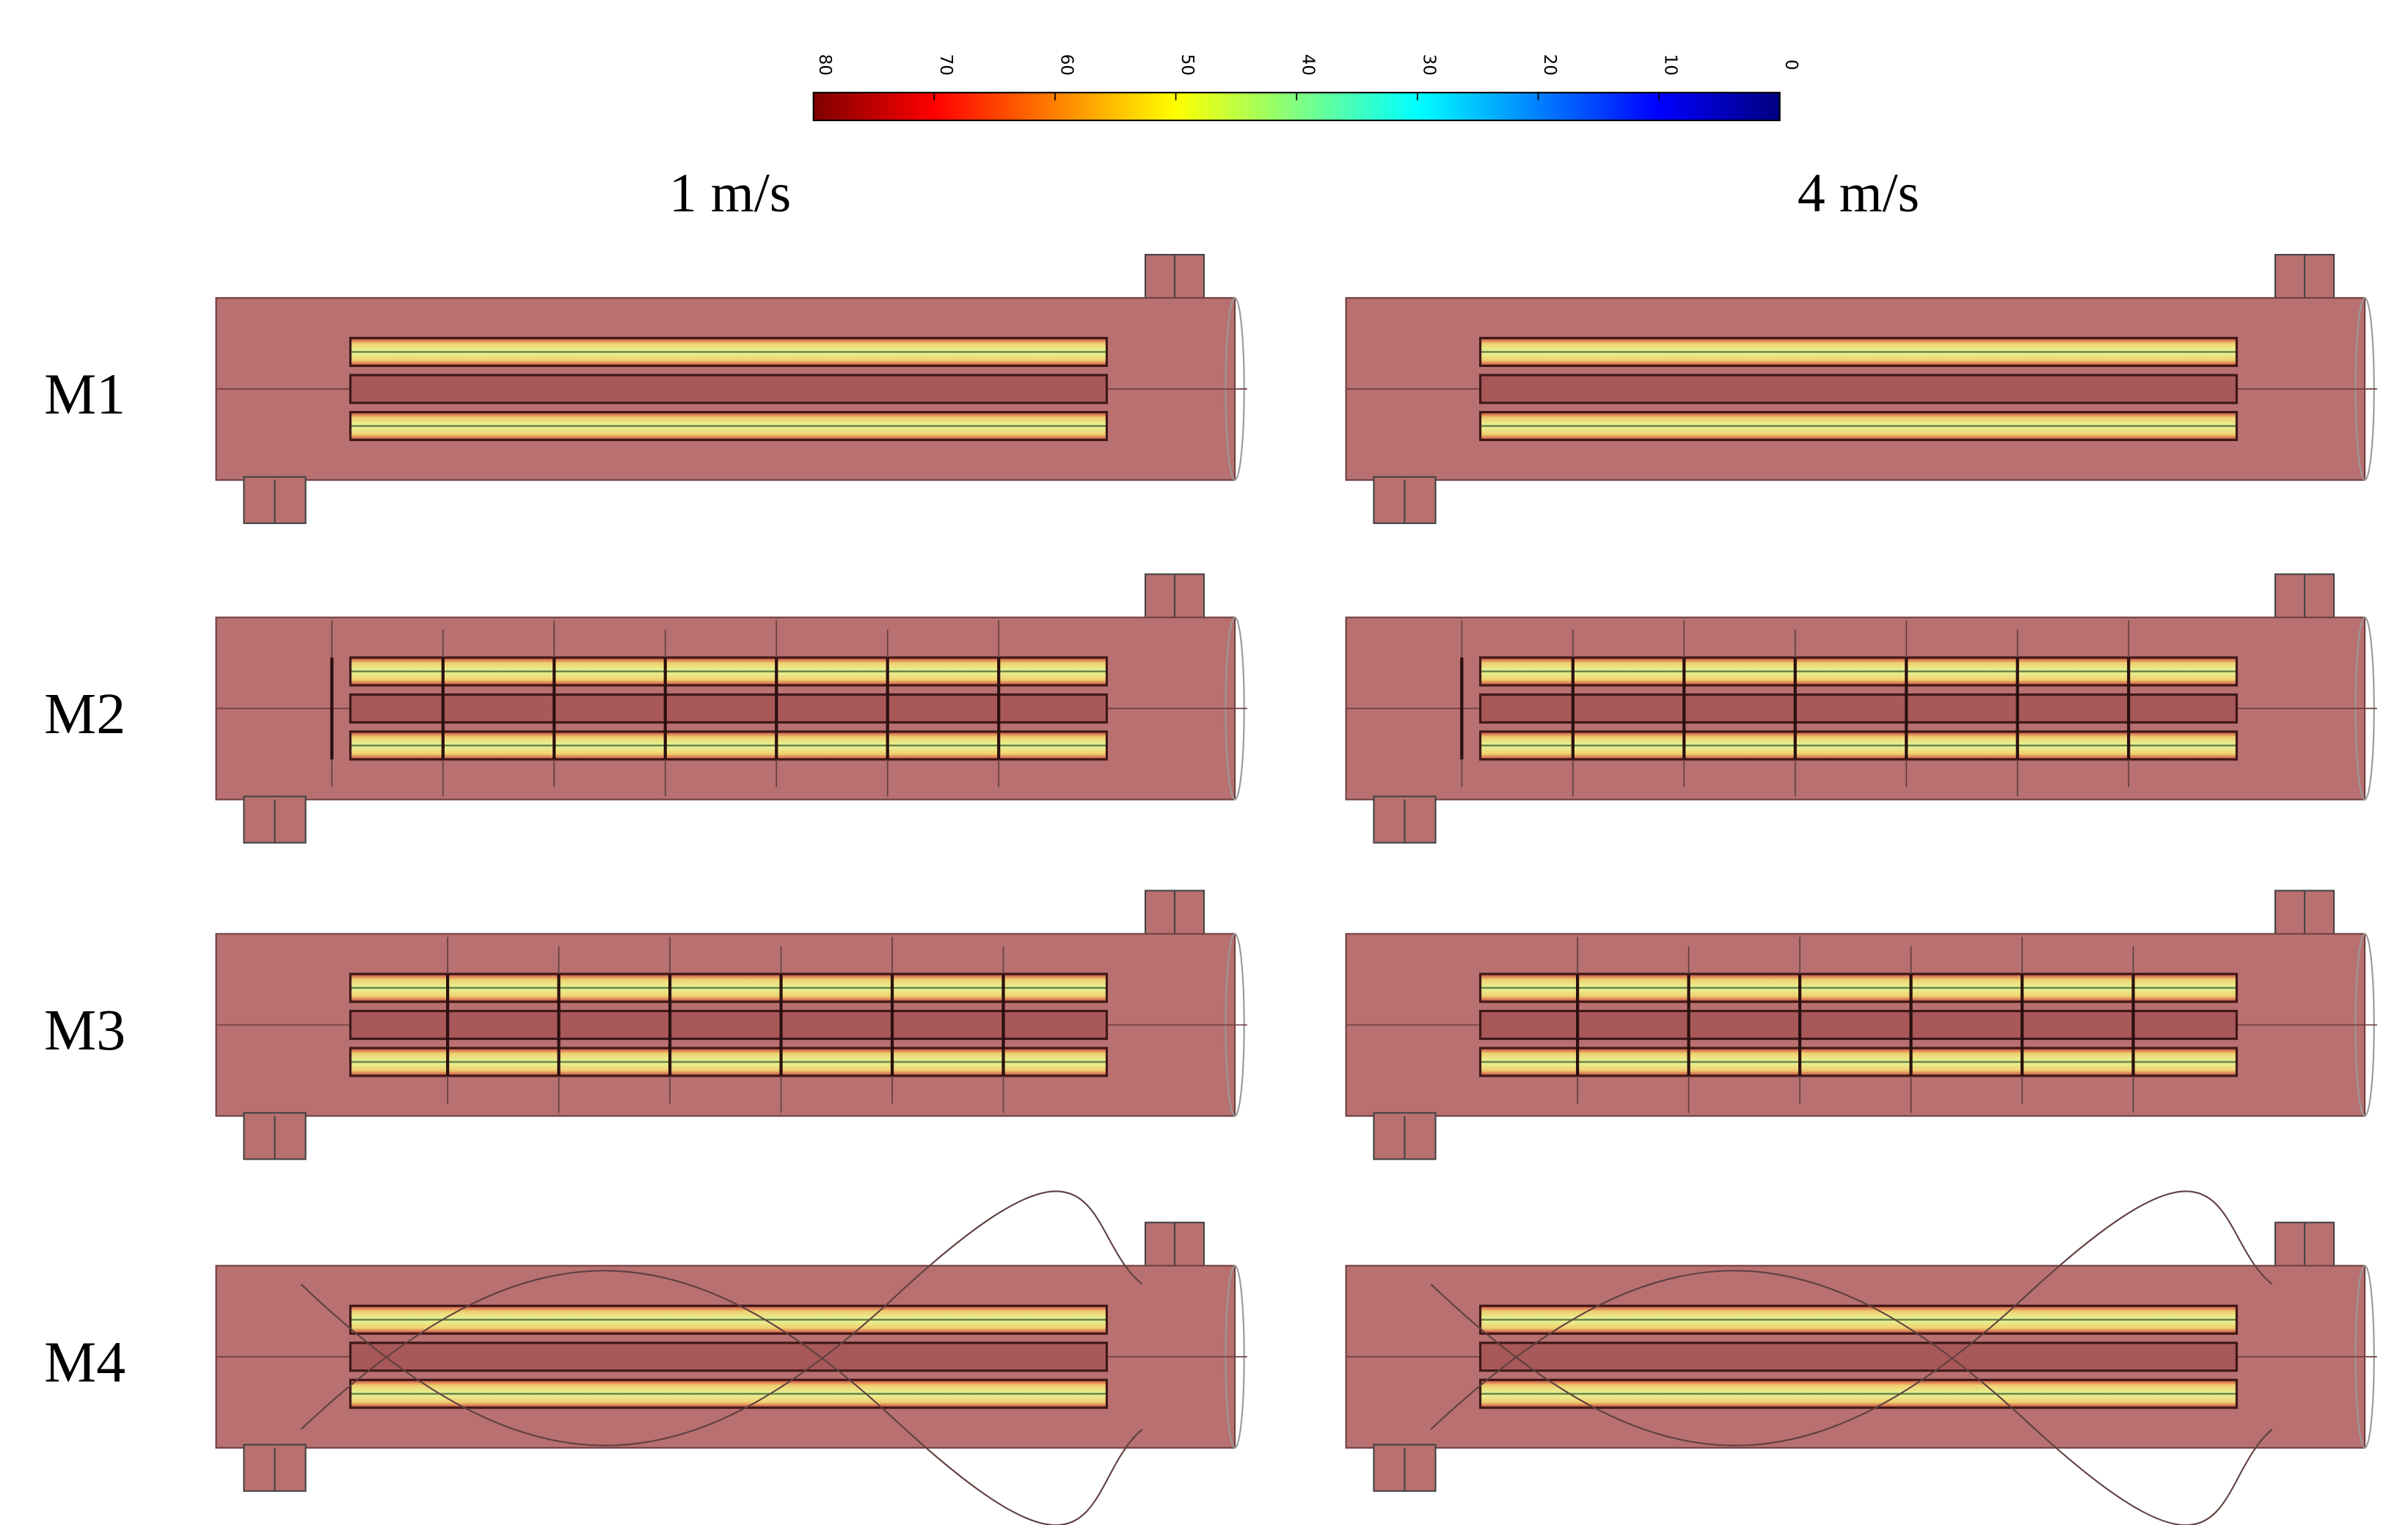 This screenshot has height=1525, width=2408. What do you see at coordinates (945, 65) in the screenshot?
I see `colorbar-tick-label: 70` at bounding box center [945, 65].